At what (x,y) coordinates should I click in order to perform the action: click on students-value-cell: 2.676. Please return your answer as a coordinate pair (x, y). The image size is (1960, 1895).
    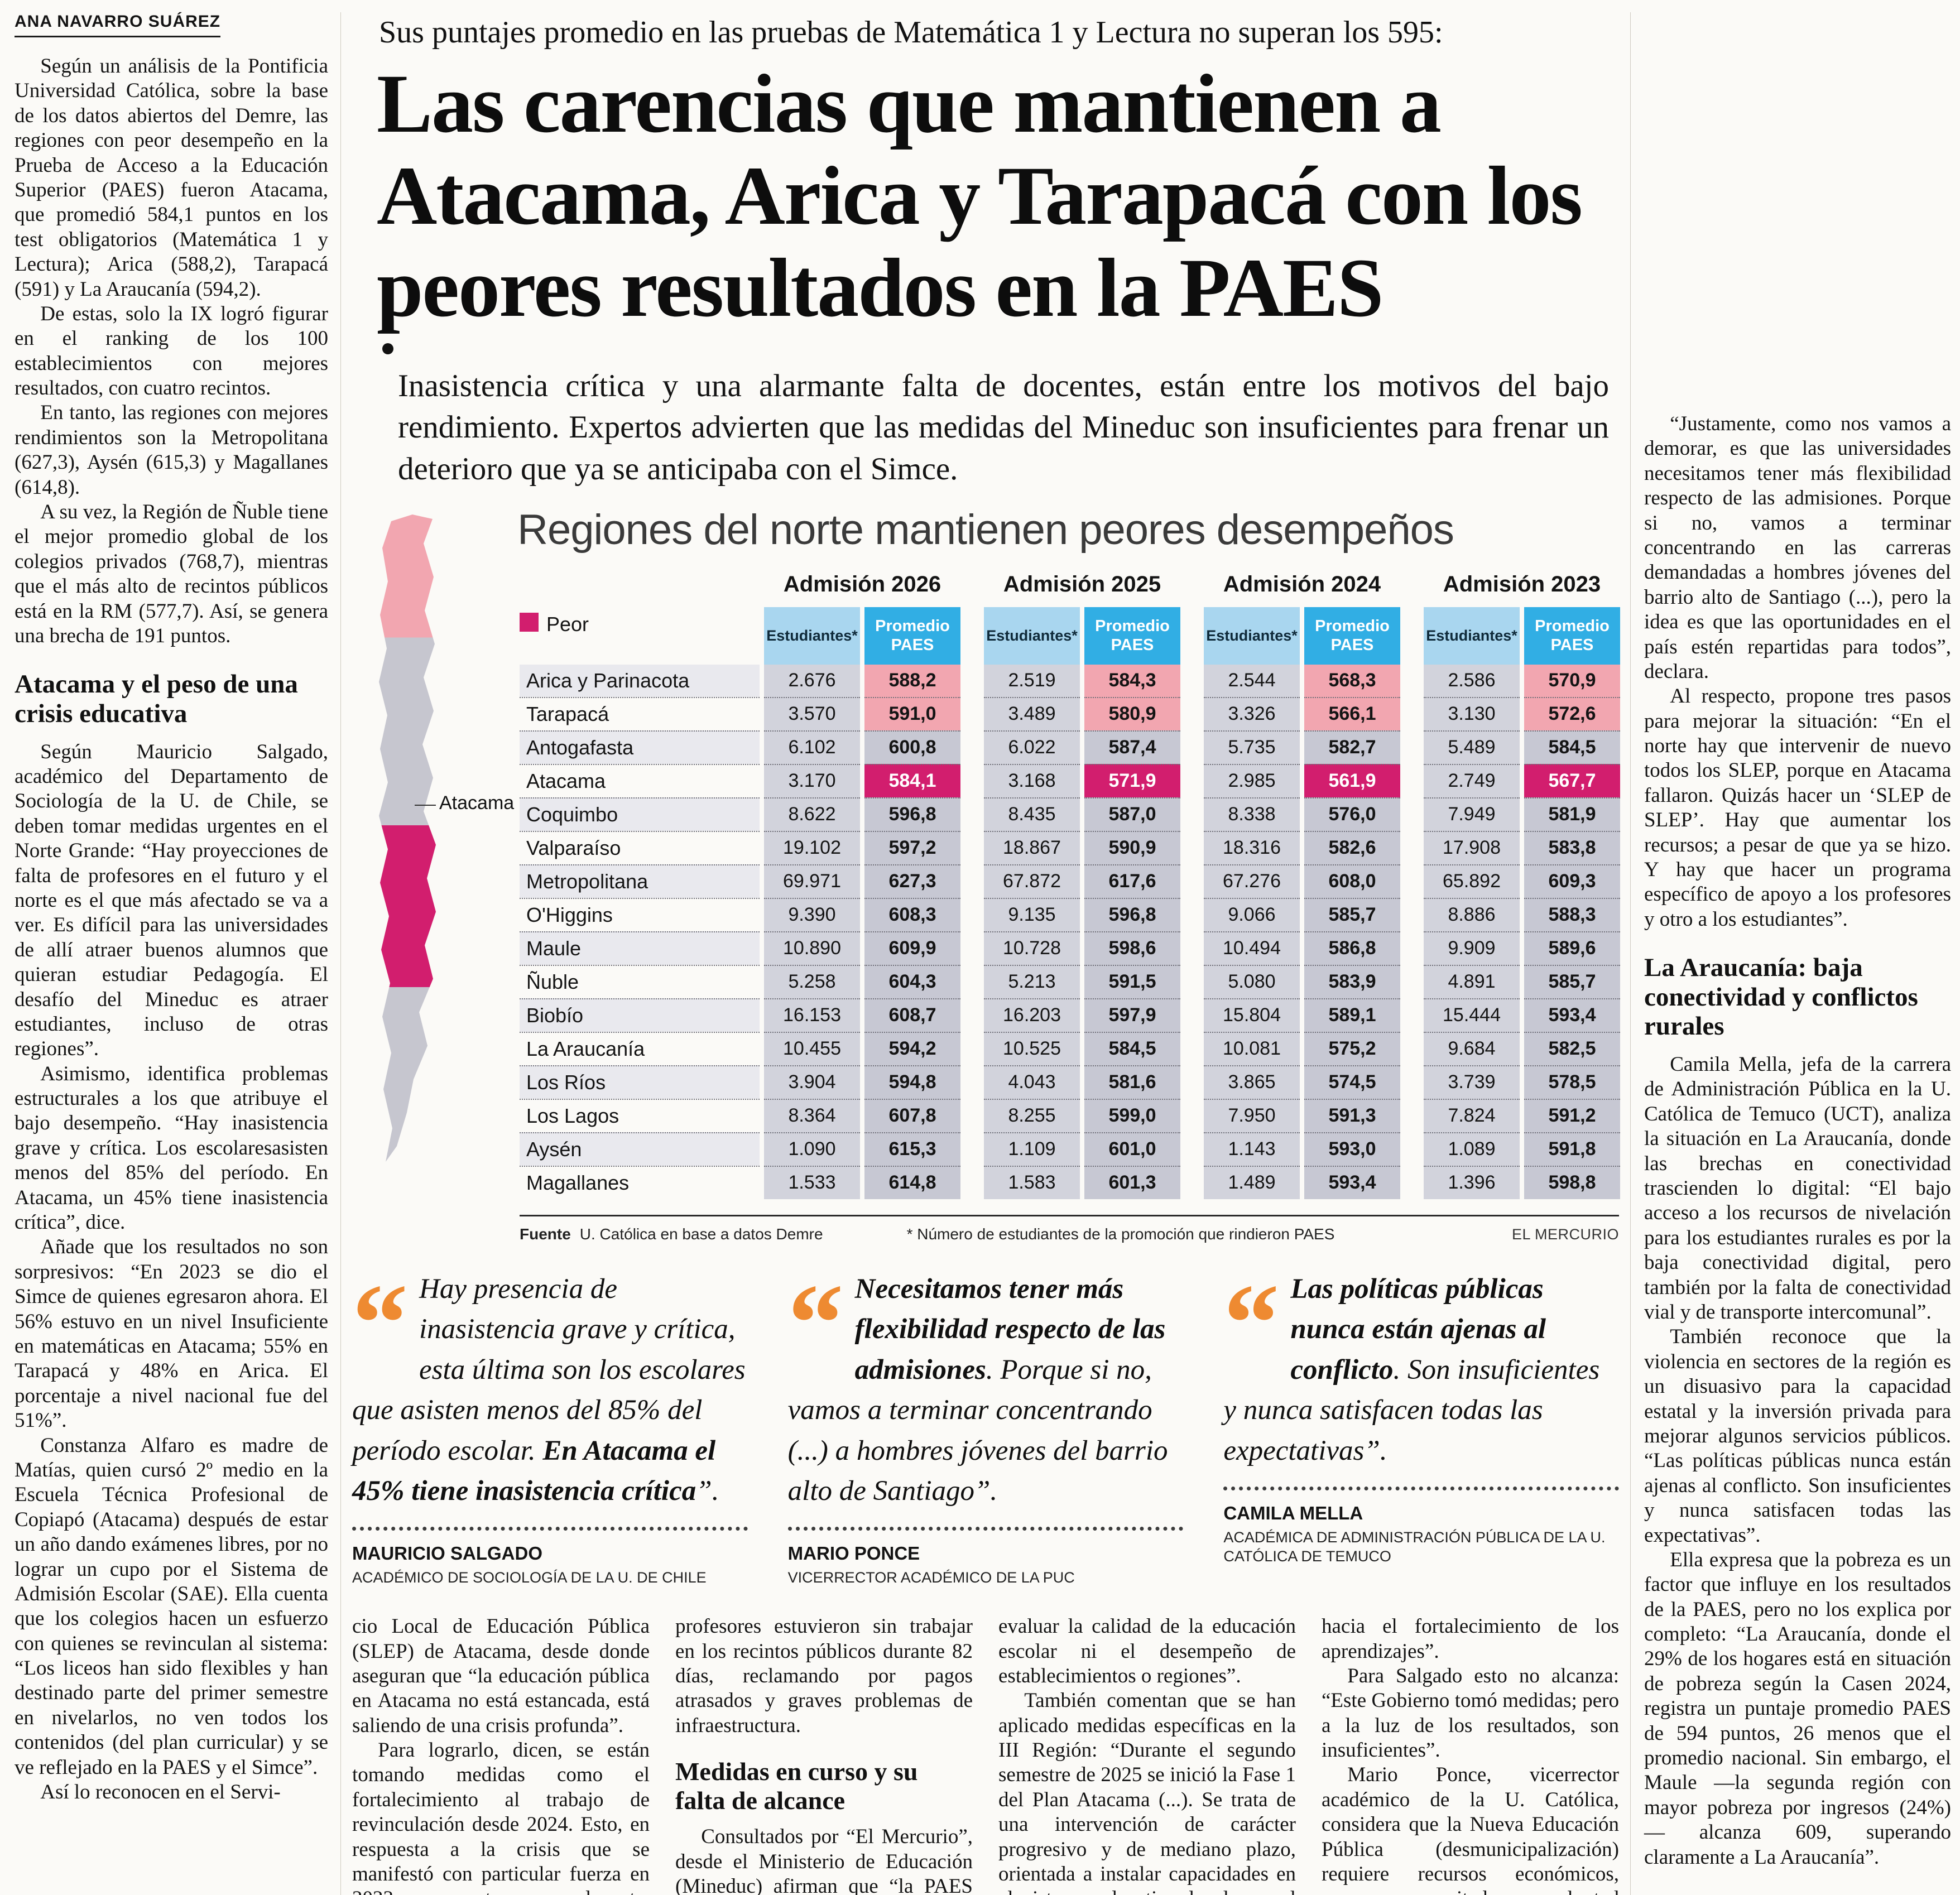
    Looking at the image, I should click on (812, 680).